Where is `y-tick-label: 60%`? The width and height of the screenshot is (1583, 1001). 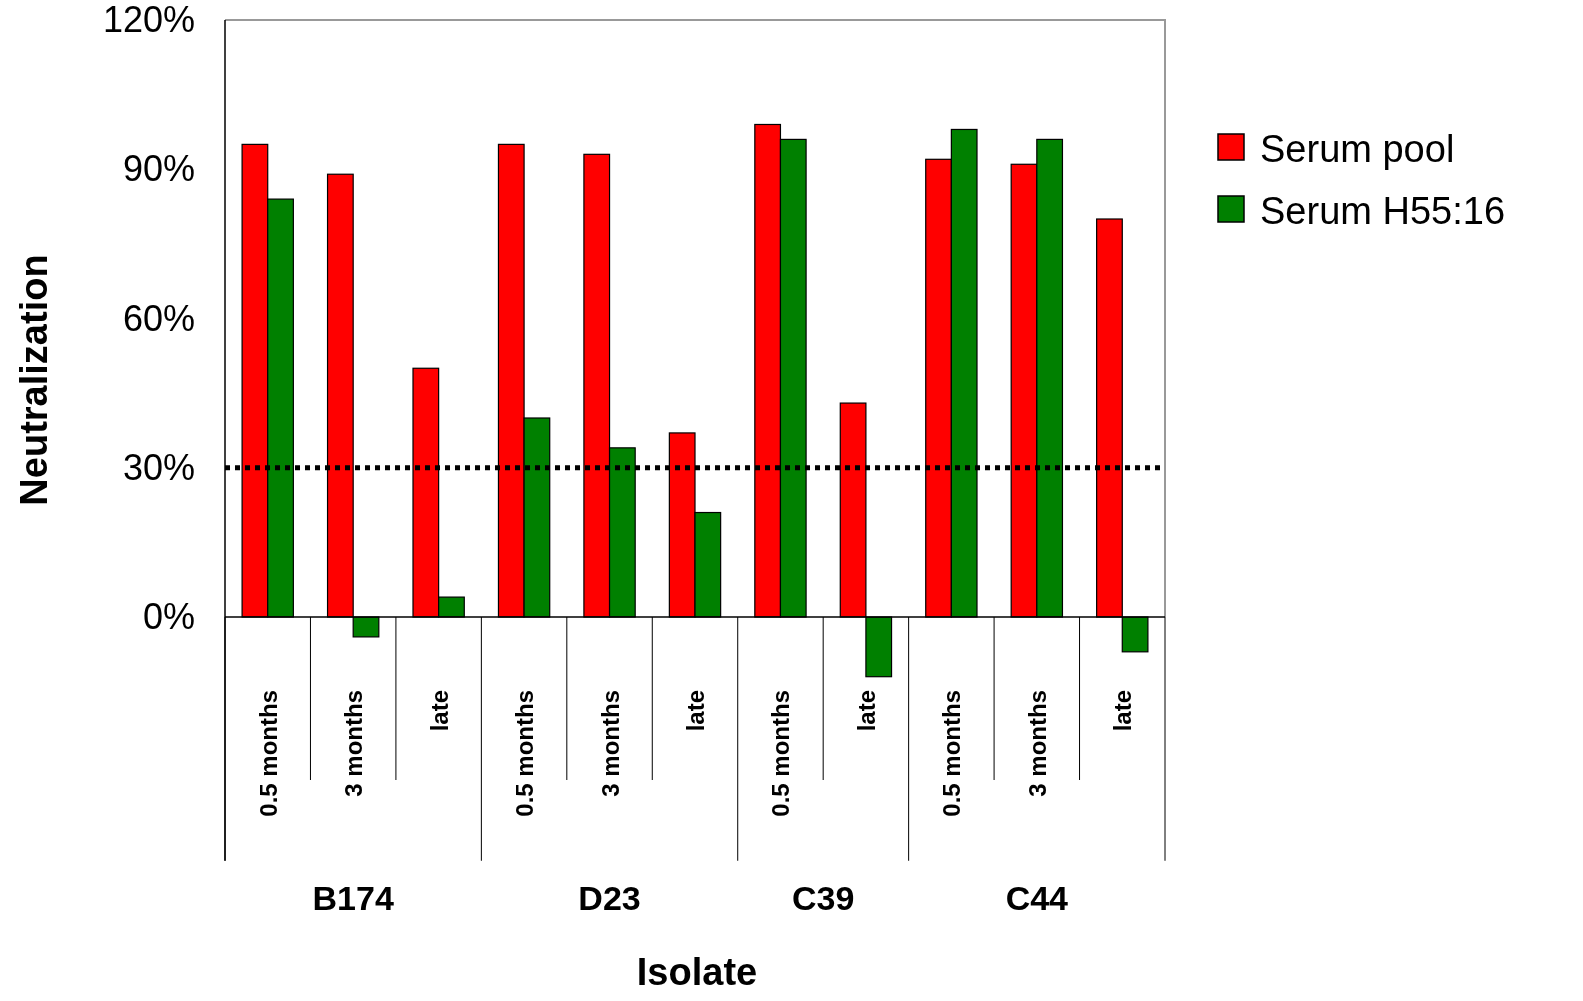 y-tick-label: 60% is located at coordinates (158, 318).